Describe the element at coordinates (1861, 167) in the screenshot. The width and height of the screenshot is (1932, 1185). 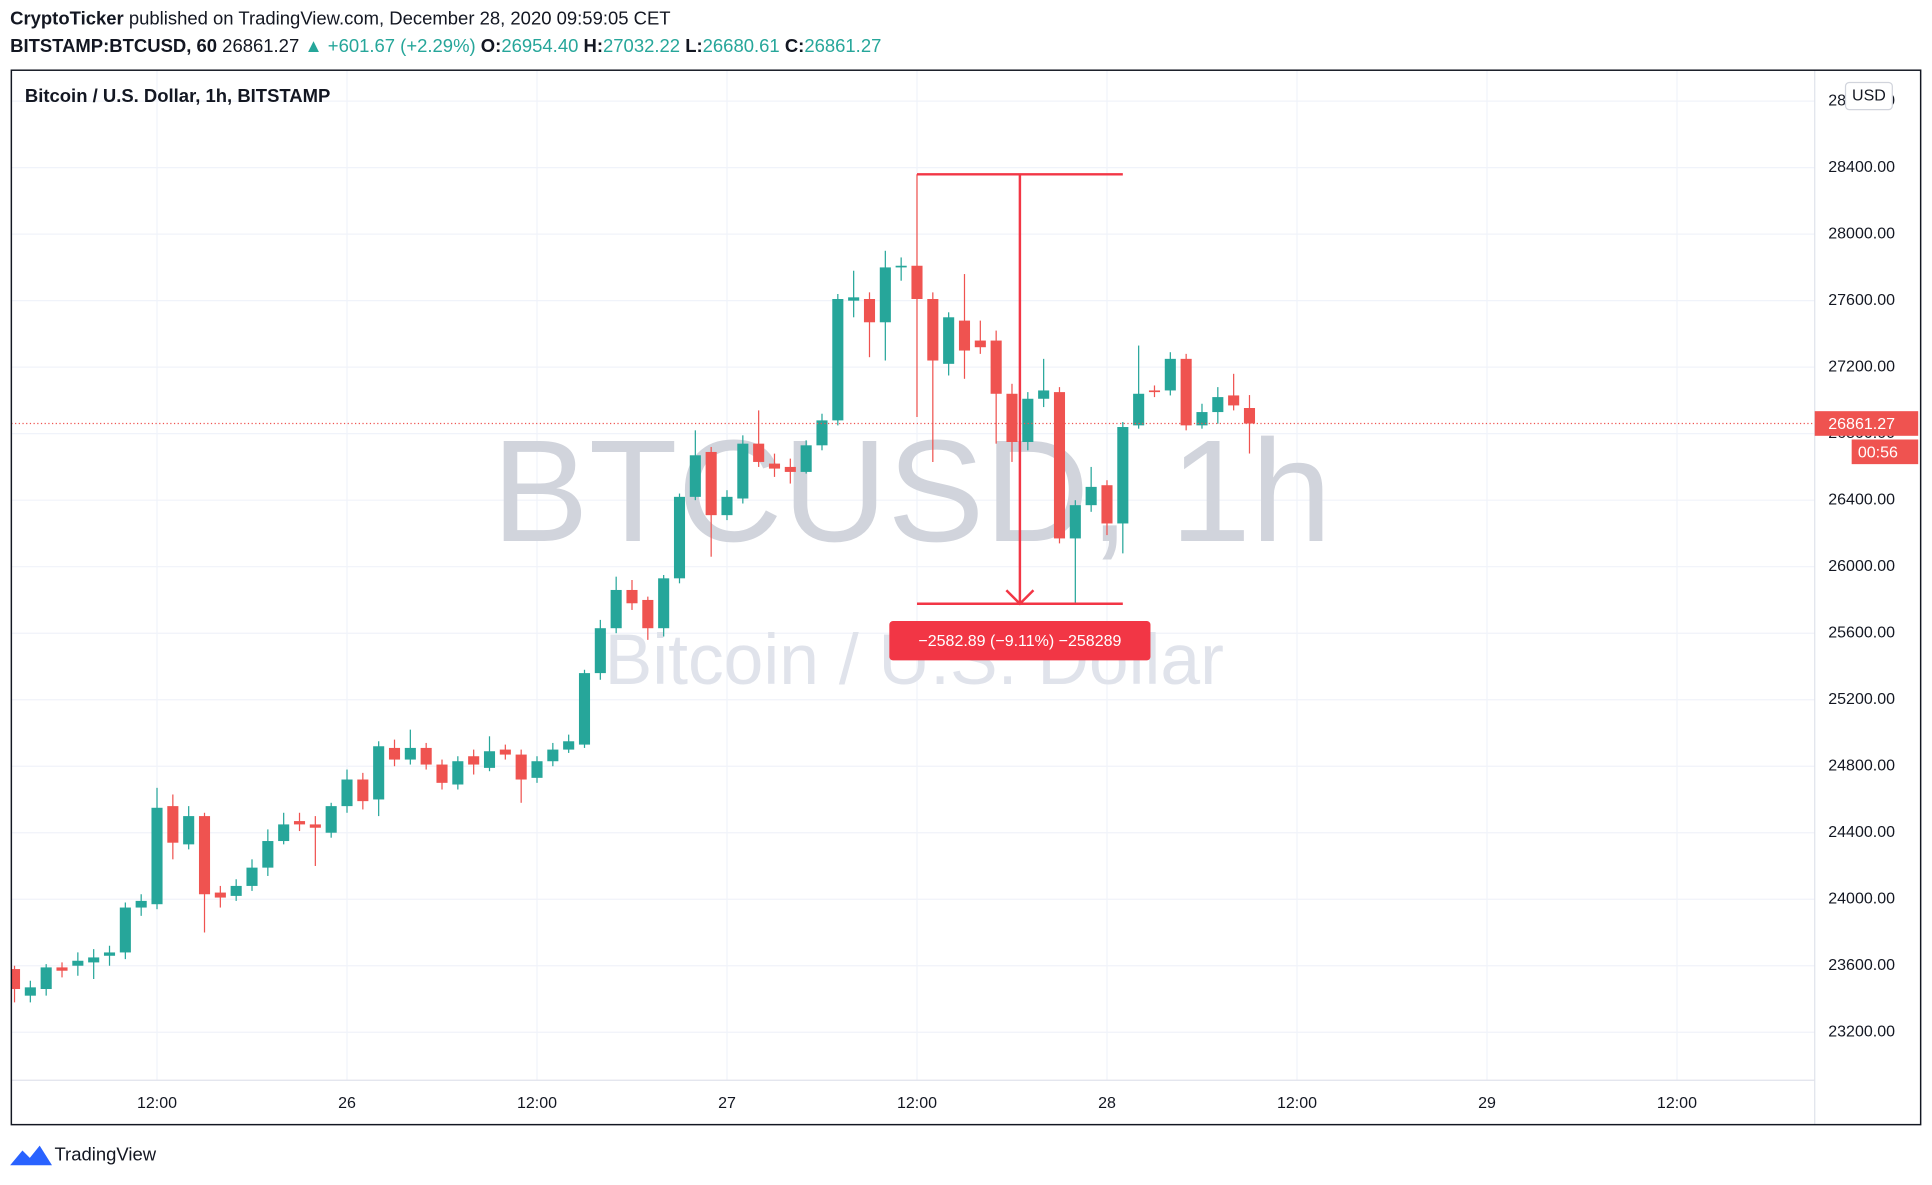
I see `y-tick-label: 28400.00` at that location.